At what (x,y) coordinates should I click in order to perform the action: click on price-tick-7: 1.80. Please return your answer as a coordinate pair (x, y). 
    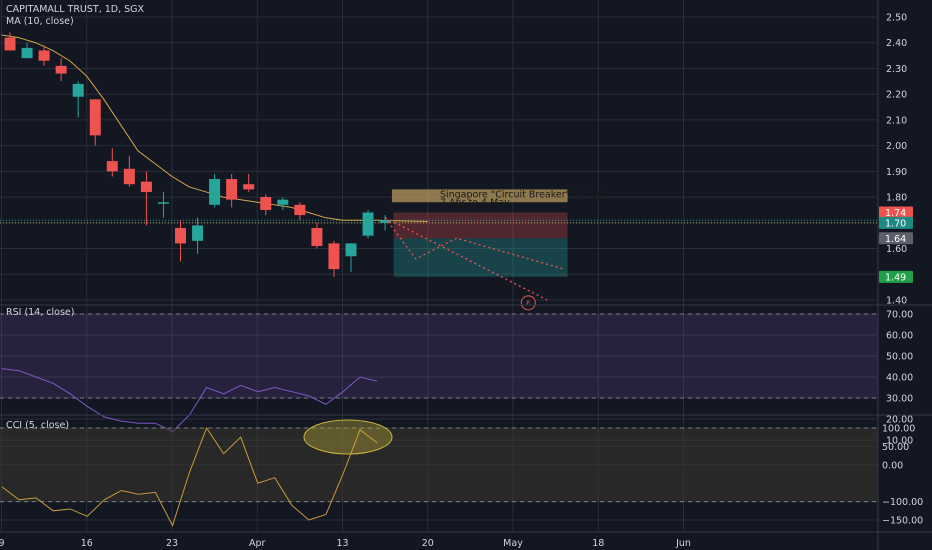
    Looking at the image, I should click on (896, 198).